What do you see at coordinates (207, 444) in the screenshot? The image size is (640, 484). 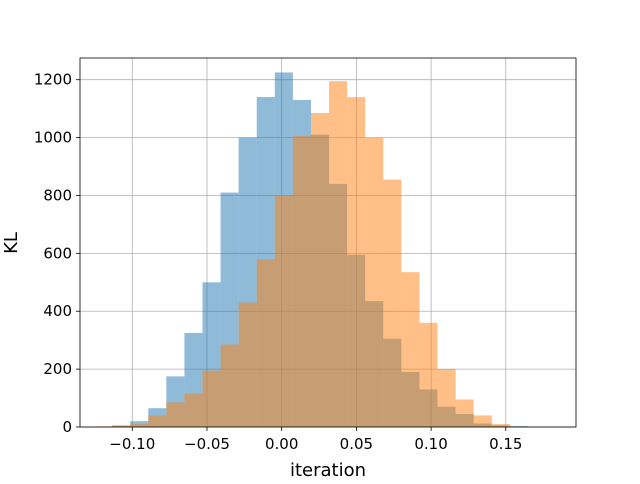 I see `x-tick-label: −0.05` at bounding box center [207, 444].